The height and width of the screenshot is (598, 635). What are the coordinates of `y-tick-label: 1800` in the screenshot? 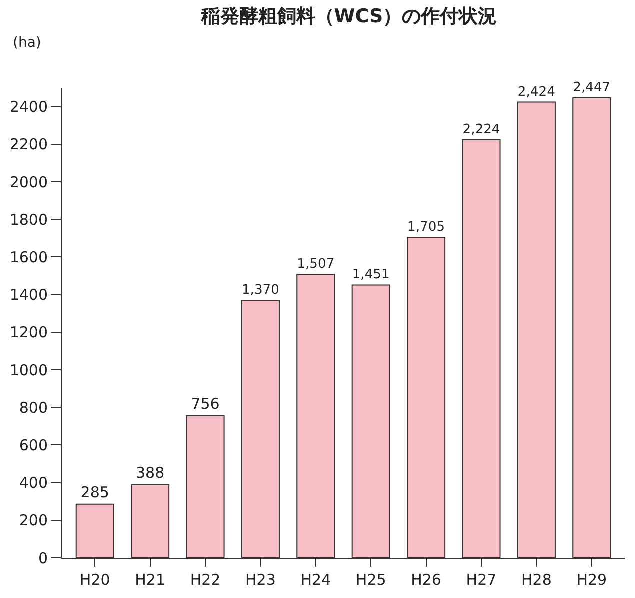 It's located at (29, 219).